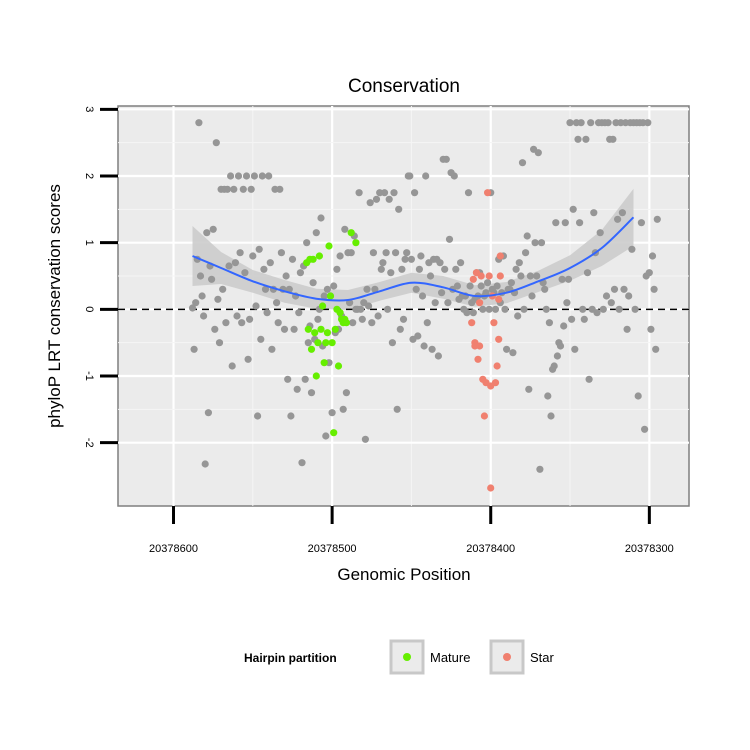  Describe the element at coordinates (89, 376) in the screenshot. I see `y-tick-label: -1` at that location.